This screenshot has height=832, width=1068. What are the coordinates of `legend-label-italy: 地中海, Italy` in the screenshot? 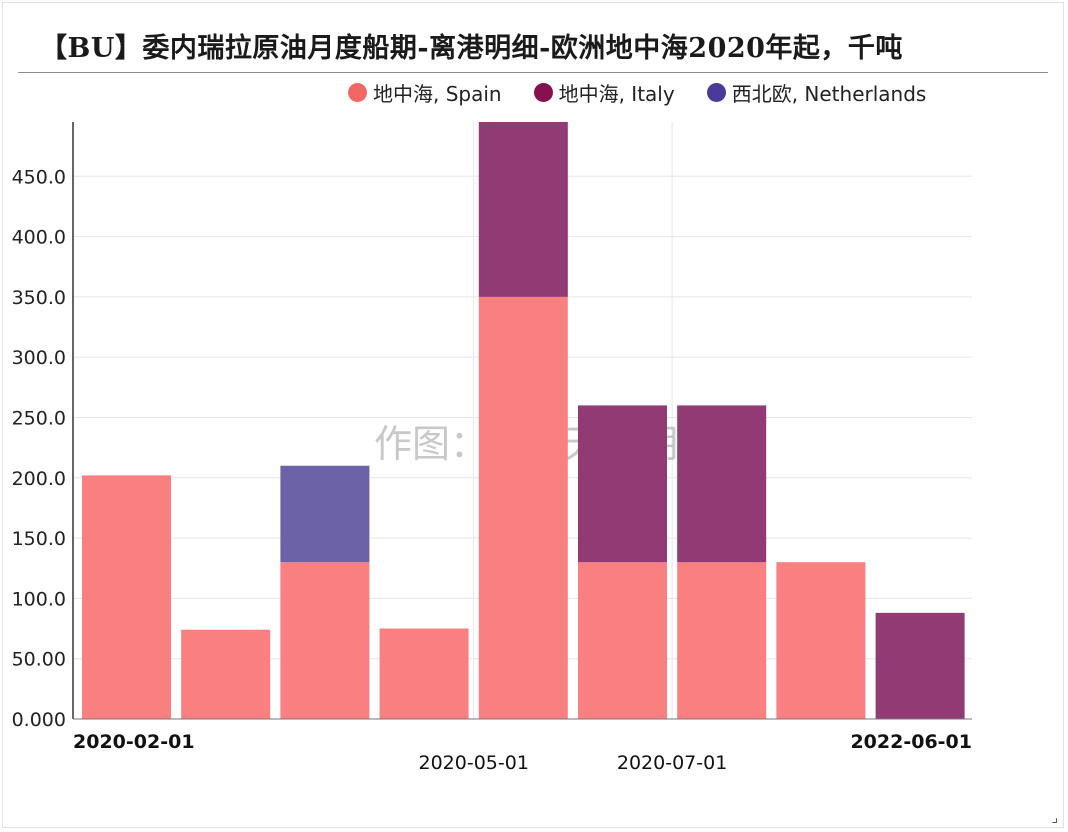 It's located at (616, 94).